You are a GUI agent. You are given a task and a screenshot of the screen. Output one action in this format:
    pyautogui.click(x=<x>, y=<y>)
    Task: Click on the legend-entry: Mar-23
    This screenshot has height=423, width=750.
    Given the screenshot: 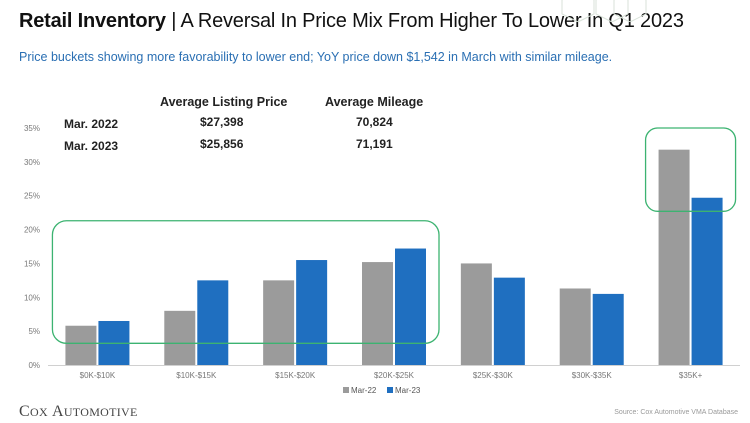 What is the action you would take?
    pyautogui.click(x=408, y=390)
    